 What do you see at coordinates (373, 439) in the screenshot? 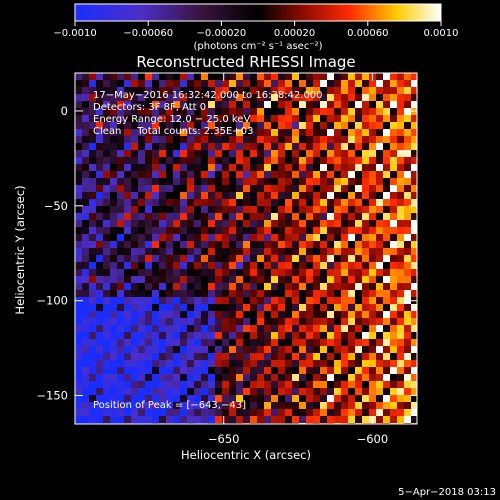
I see `x-tick-label: −600` at bounding box center [373, 439].